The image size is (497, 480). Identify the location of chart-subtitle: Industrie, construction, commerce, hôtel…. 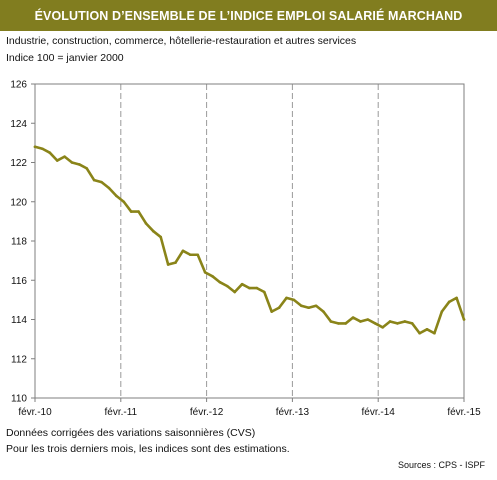
(181, 41).